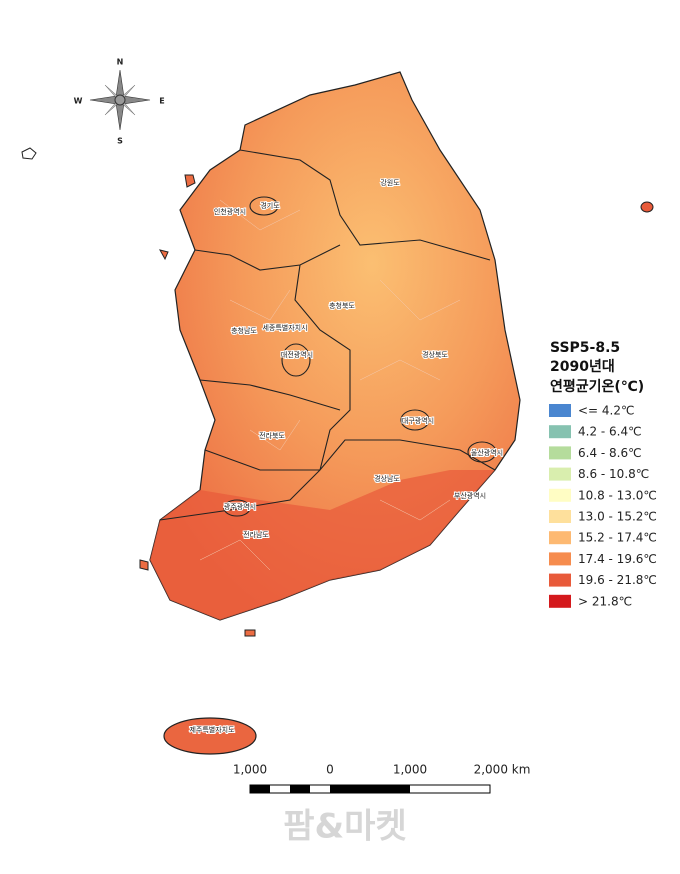 The image size is (680, 874). Describe the element at coordinates (210, 736) in the screenshot. I see `jeju-island` at that location.